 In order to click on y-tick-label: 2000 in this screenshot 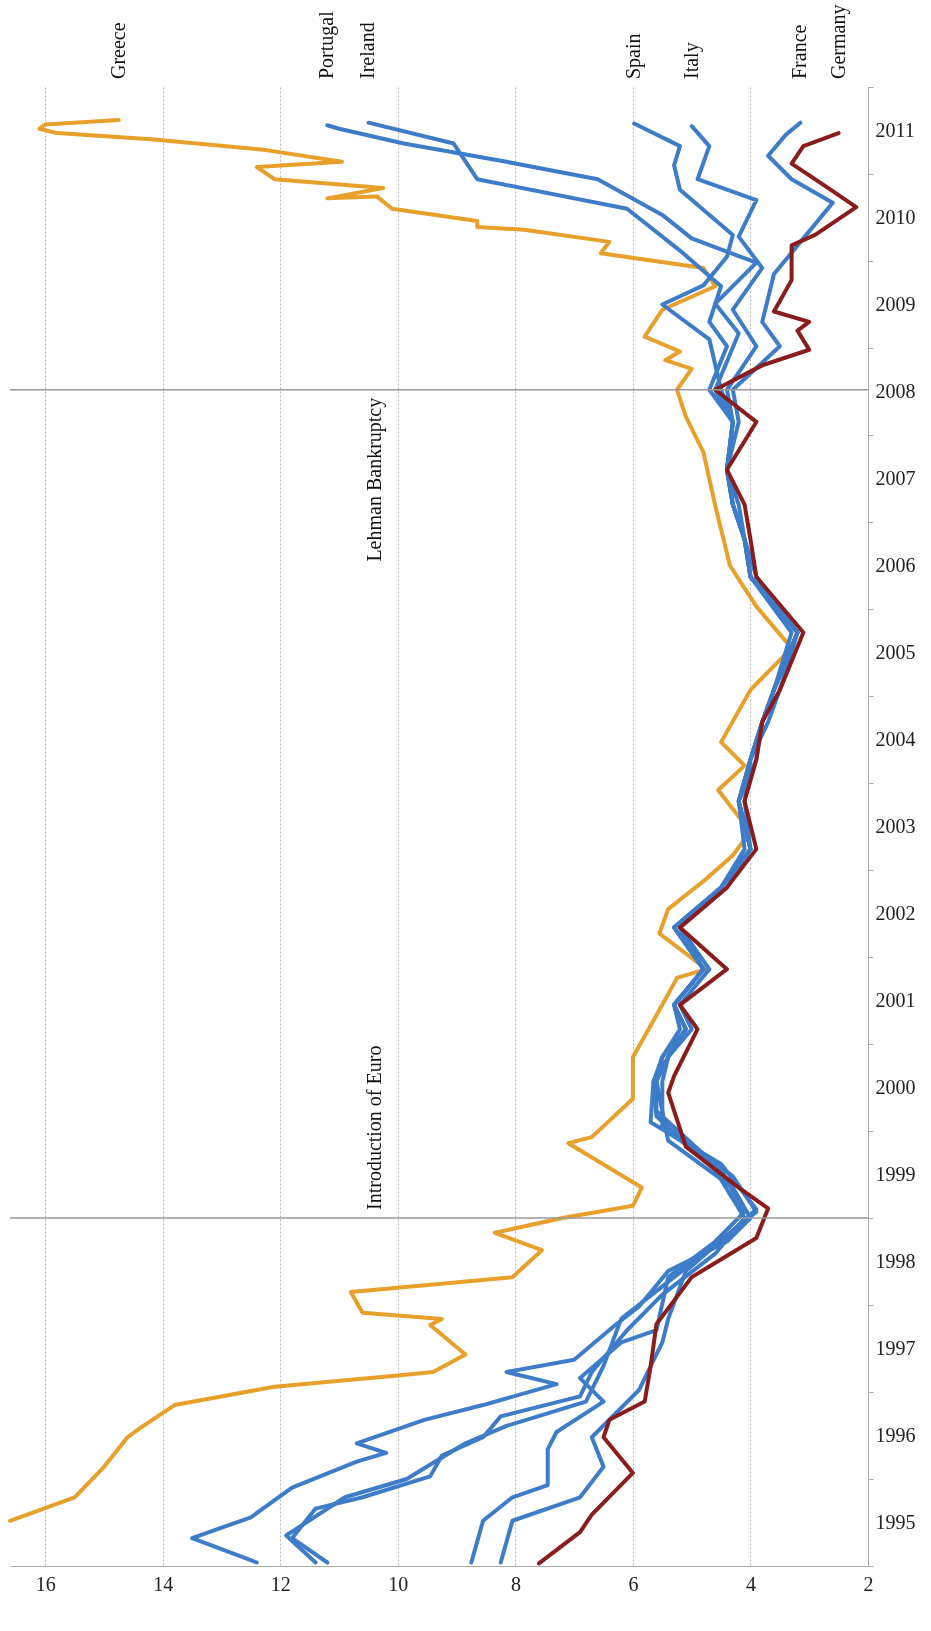, I will do `click(895, 1087)`.